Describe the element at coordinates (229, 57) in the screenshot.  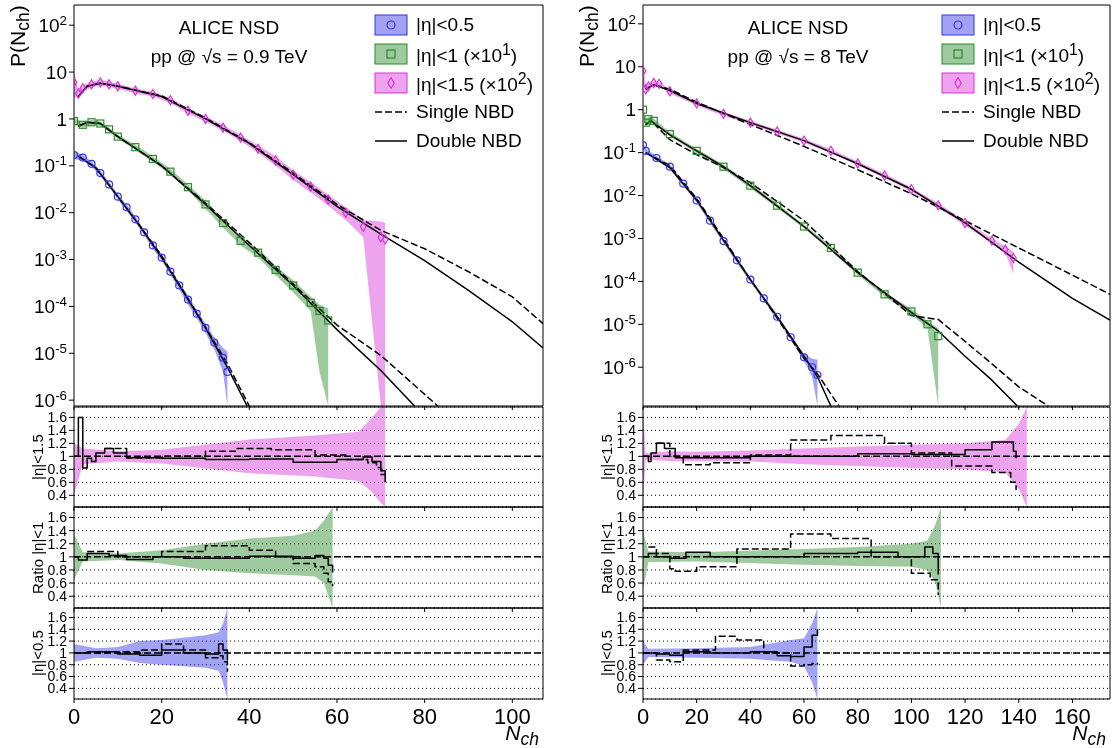
I see `annotation: pp @ √s = 0.9 TeV` at that location.